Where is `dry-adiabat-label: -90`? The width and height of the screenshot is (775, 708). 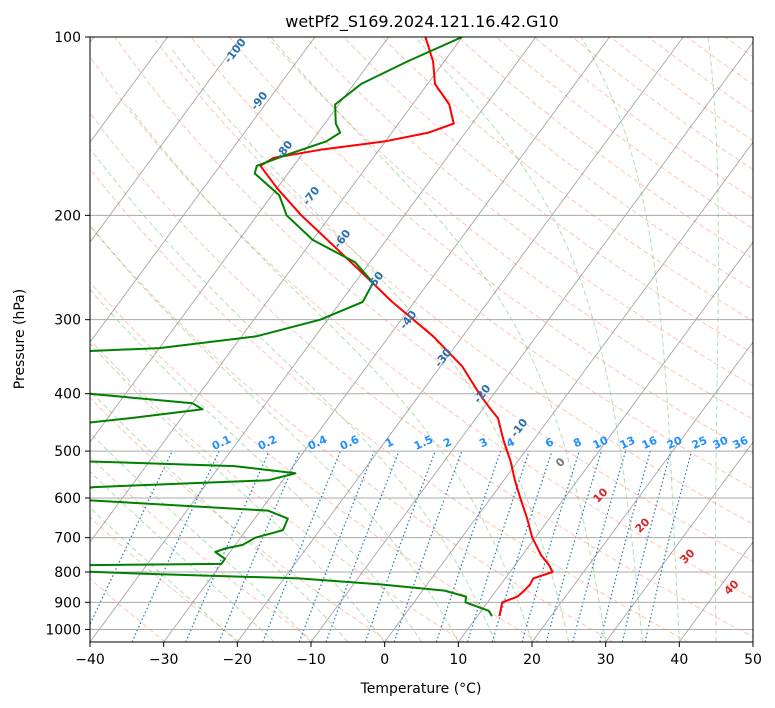 dry-adiabat-label: -90 is located at coordinates (259, 101).